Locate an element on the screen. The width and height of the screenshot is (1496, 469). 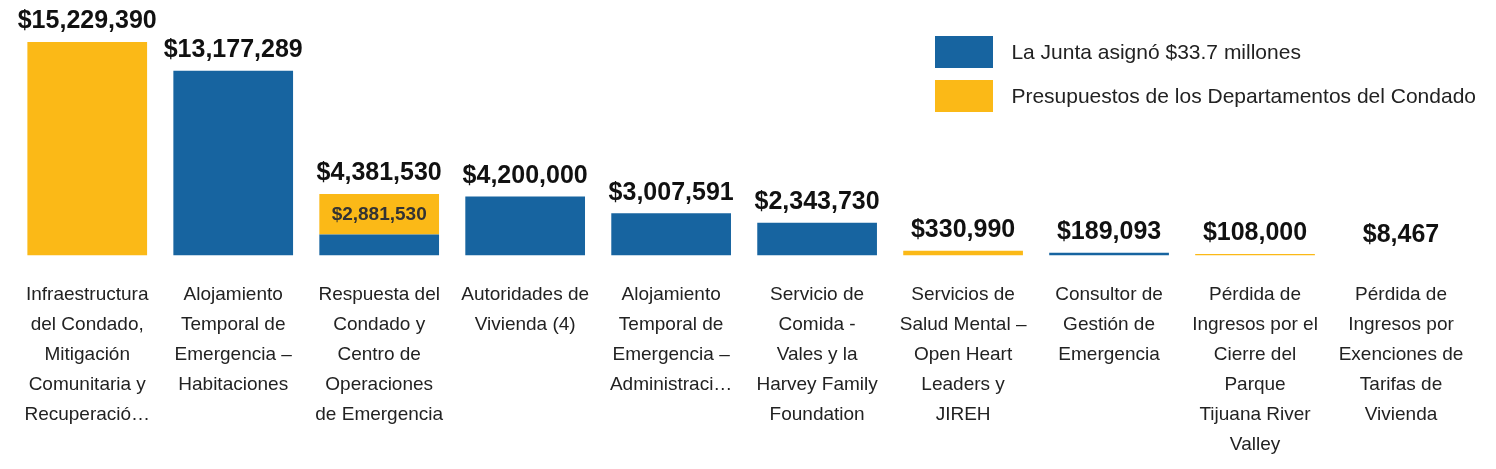
total-label: $4,200,000 is located at coordinates (525, 174).